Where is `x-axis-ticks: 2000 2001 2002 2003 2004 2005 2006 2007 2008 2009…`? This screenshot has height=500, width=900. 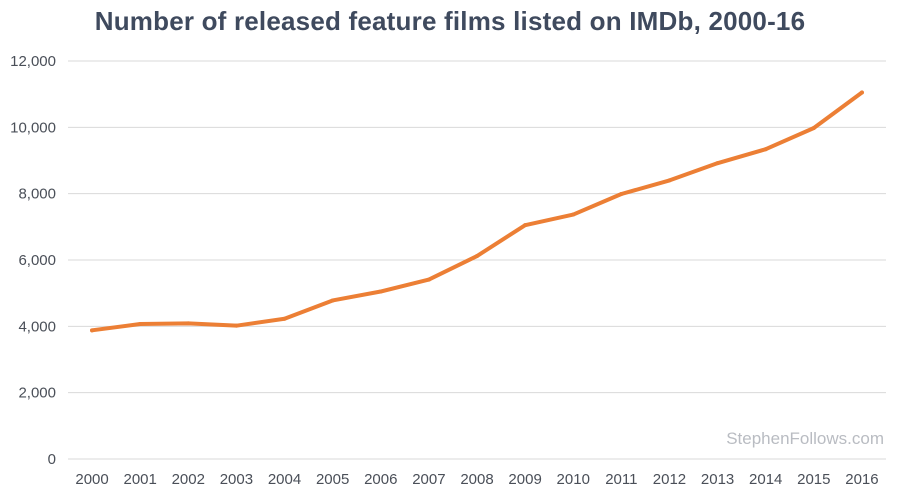
x-axis-ticks: 2000 2001 2002 2003 2004 2005 2006 2007 2008 2009… is located at coordinates (476, 479).